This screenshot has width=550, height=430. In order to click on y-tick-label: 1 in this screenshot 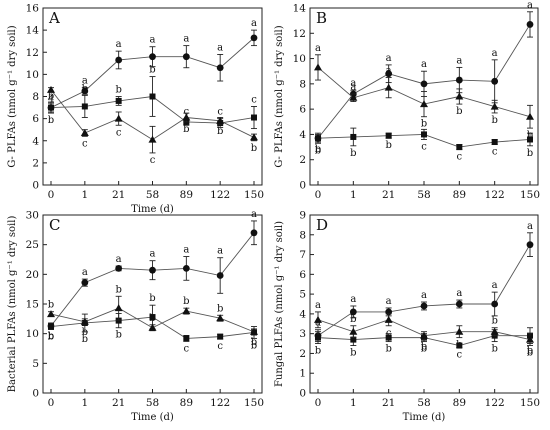, I will do `click(302, 374)`.